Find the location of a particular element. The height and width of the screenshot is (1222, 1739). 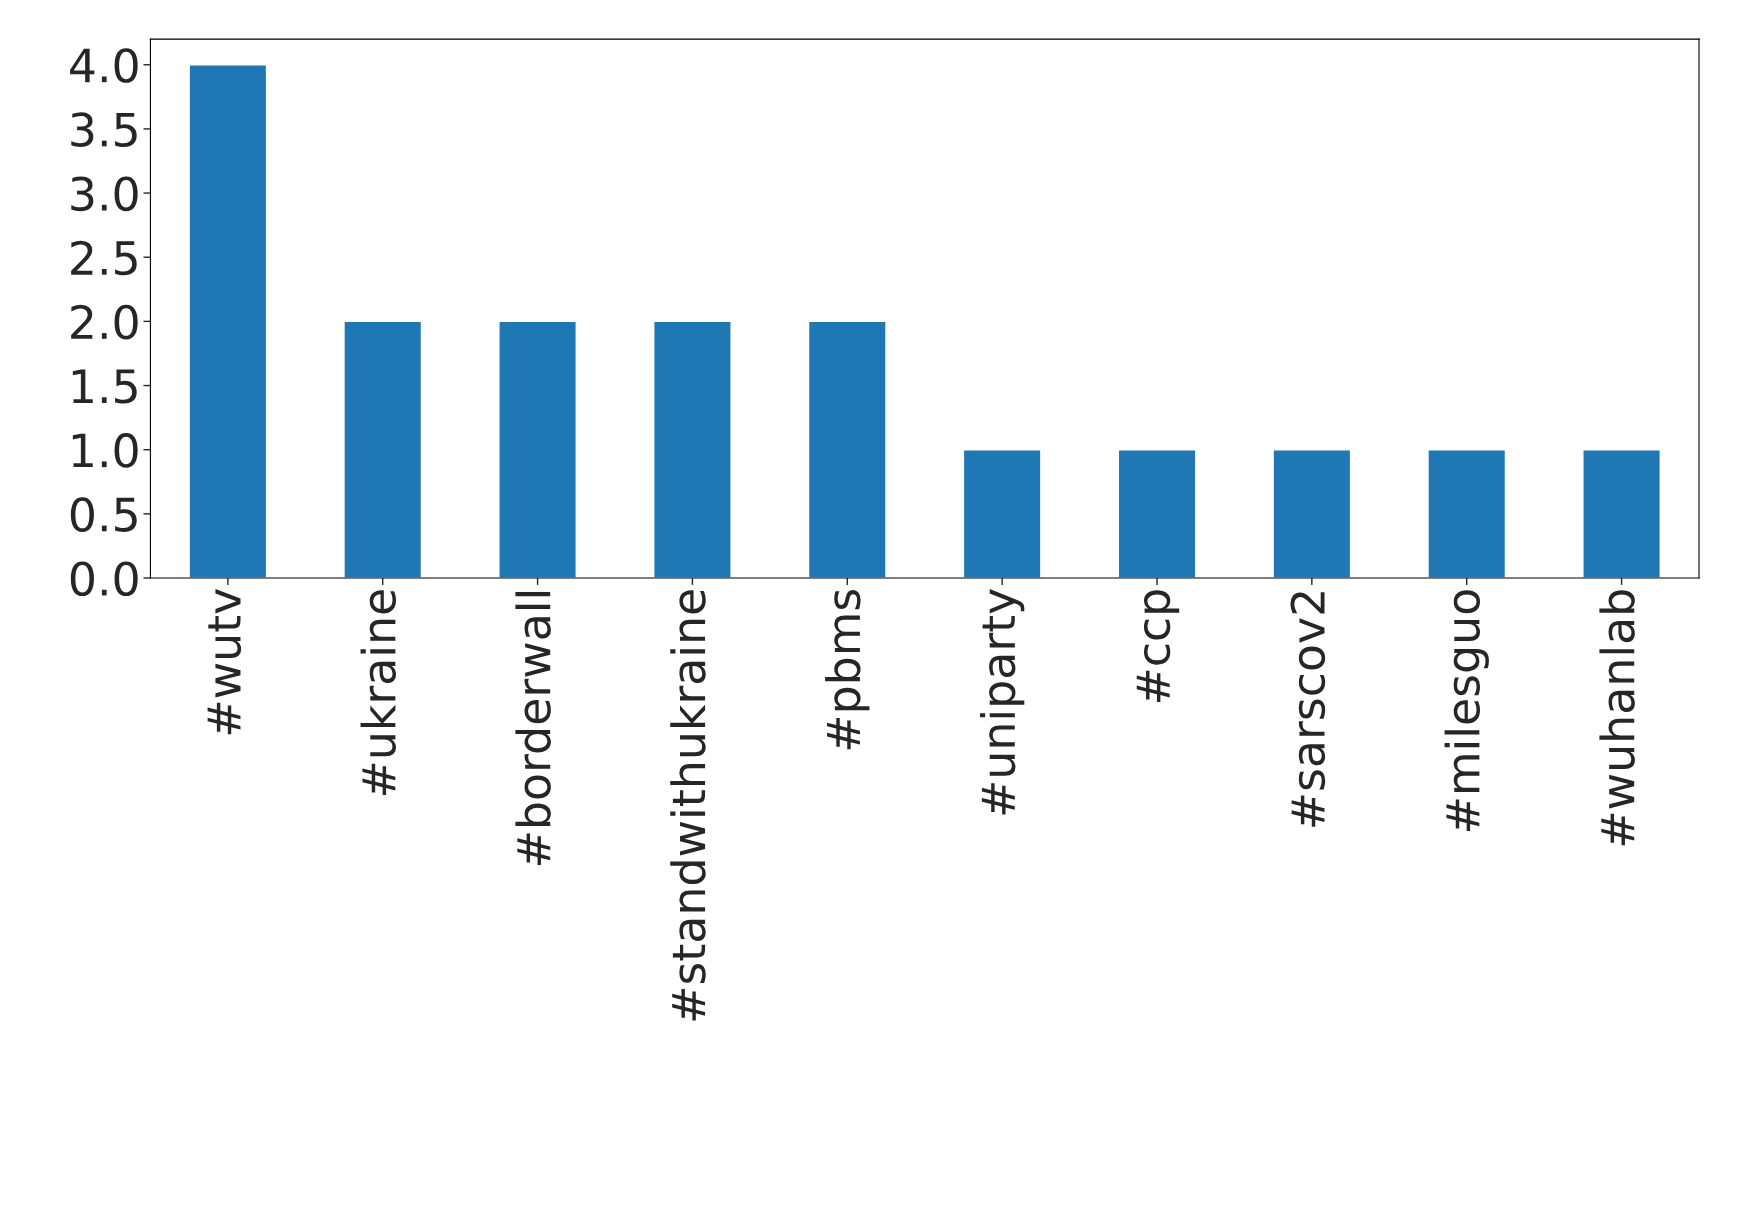

y-tick-label: 1.5 is located at coordinates (104, 386).